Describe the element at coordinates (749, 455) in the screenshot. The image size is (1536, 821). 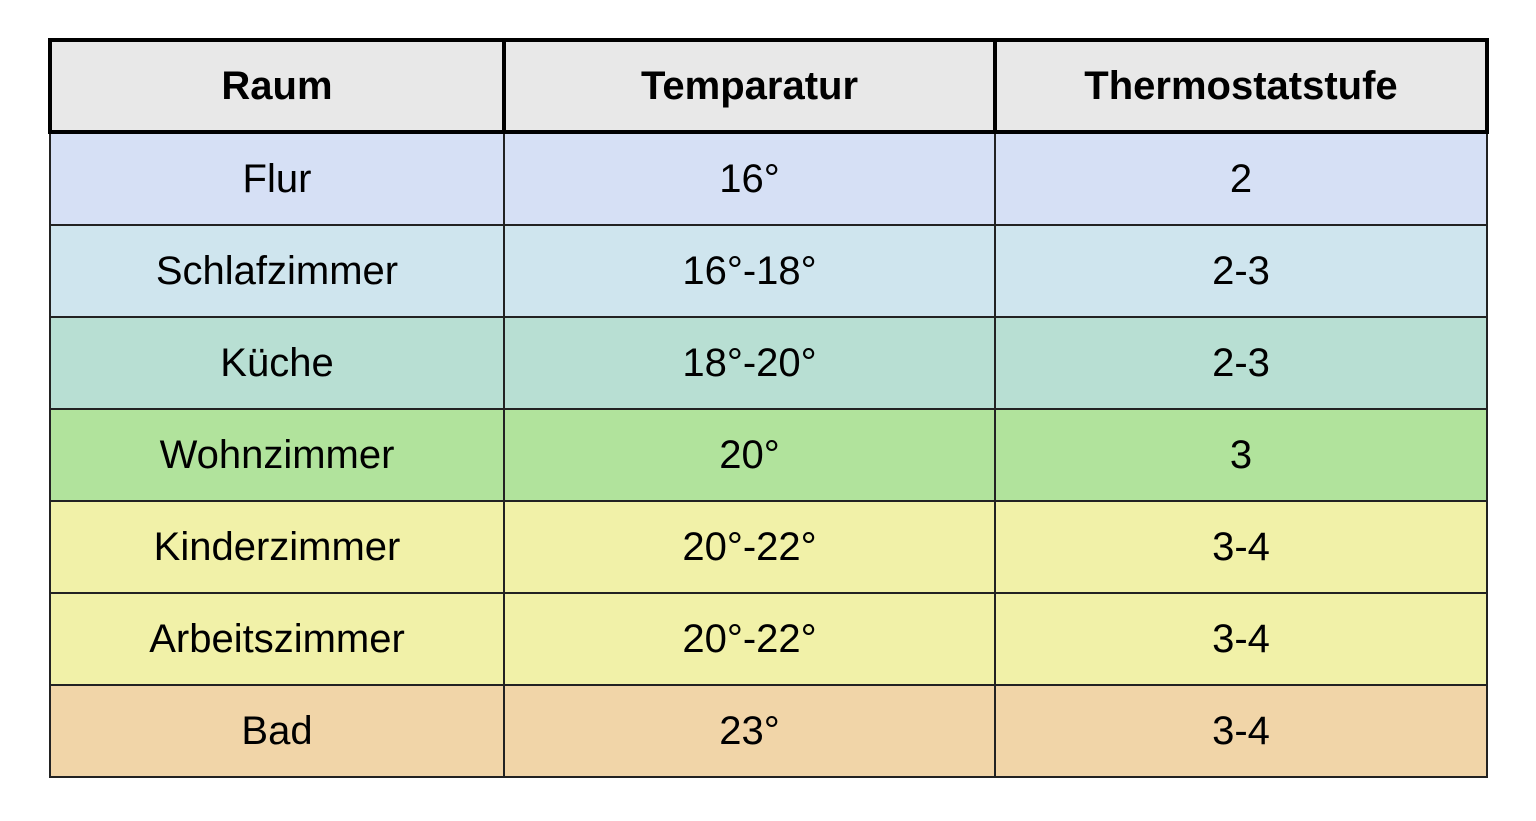
I see `cell-temperatur: 20°` at that location.